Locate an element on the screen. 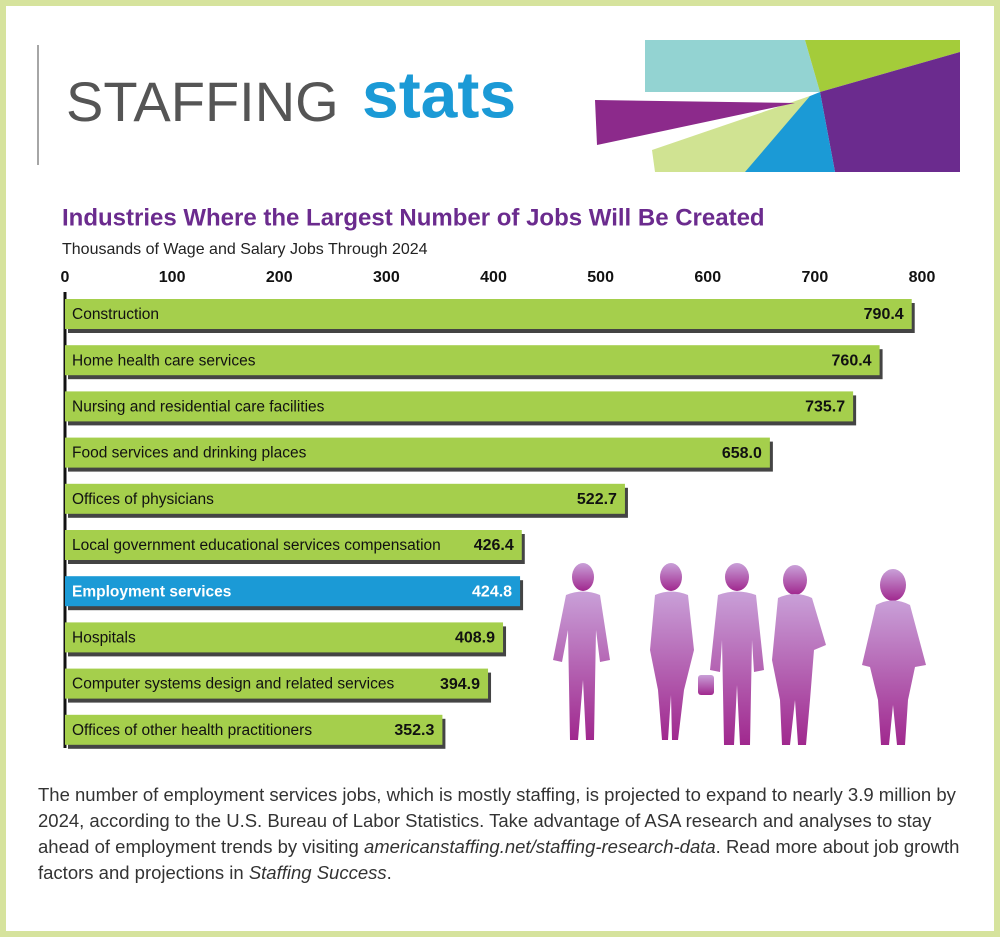 The height and width of the screenshot is (937, 1000). category-label: Home health care services is located at coordinates (164, 360).